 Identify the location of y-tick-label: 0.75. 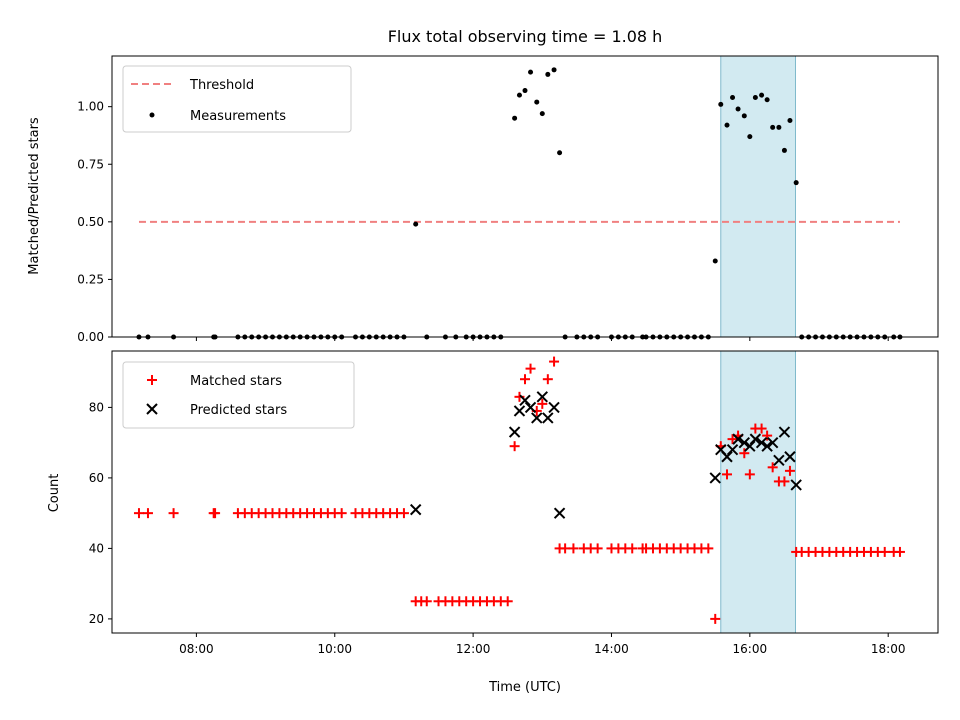
(90, 164).